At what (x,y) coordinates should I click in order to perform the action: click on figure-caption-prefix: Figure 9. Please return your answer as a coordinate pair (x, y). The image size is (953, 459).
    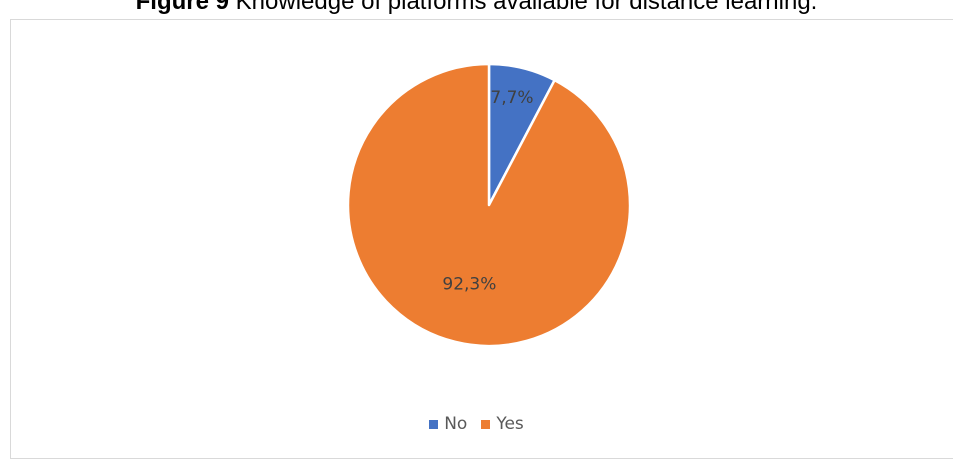
    Looking at the image, I should click on (185, 7).